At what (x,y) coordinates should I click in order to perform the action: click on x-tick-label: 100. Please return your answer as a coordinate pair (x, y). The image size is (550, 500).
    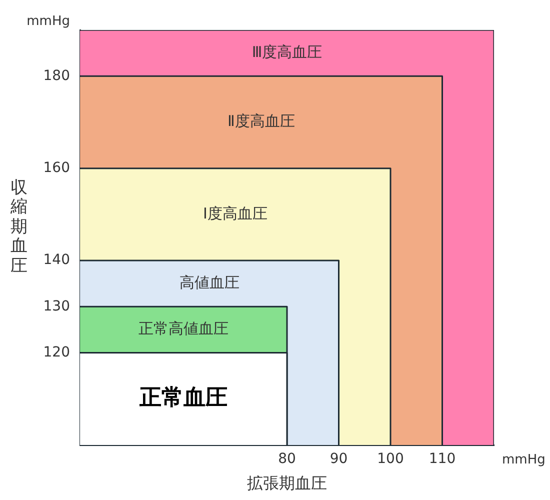
    Looking at the image, I should click on (390, 459).